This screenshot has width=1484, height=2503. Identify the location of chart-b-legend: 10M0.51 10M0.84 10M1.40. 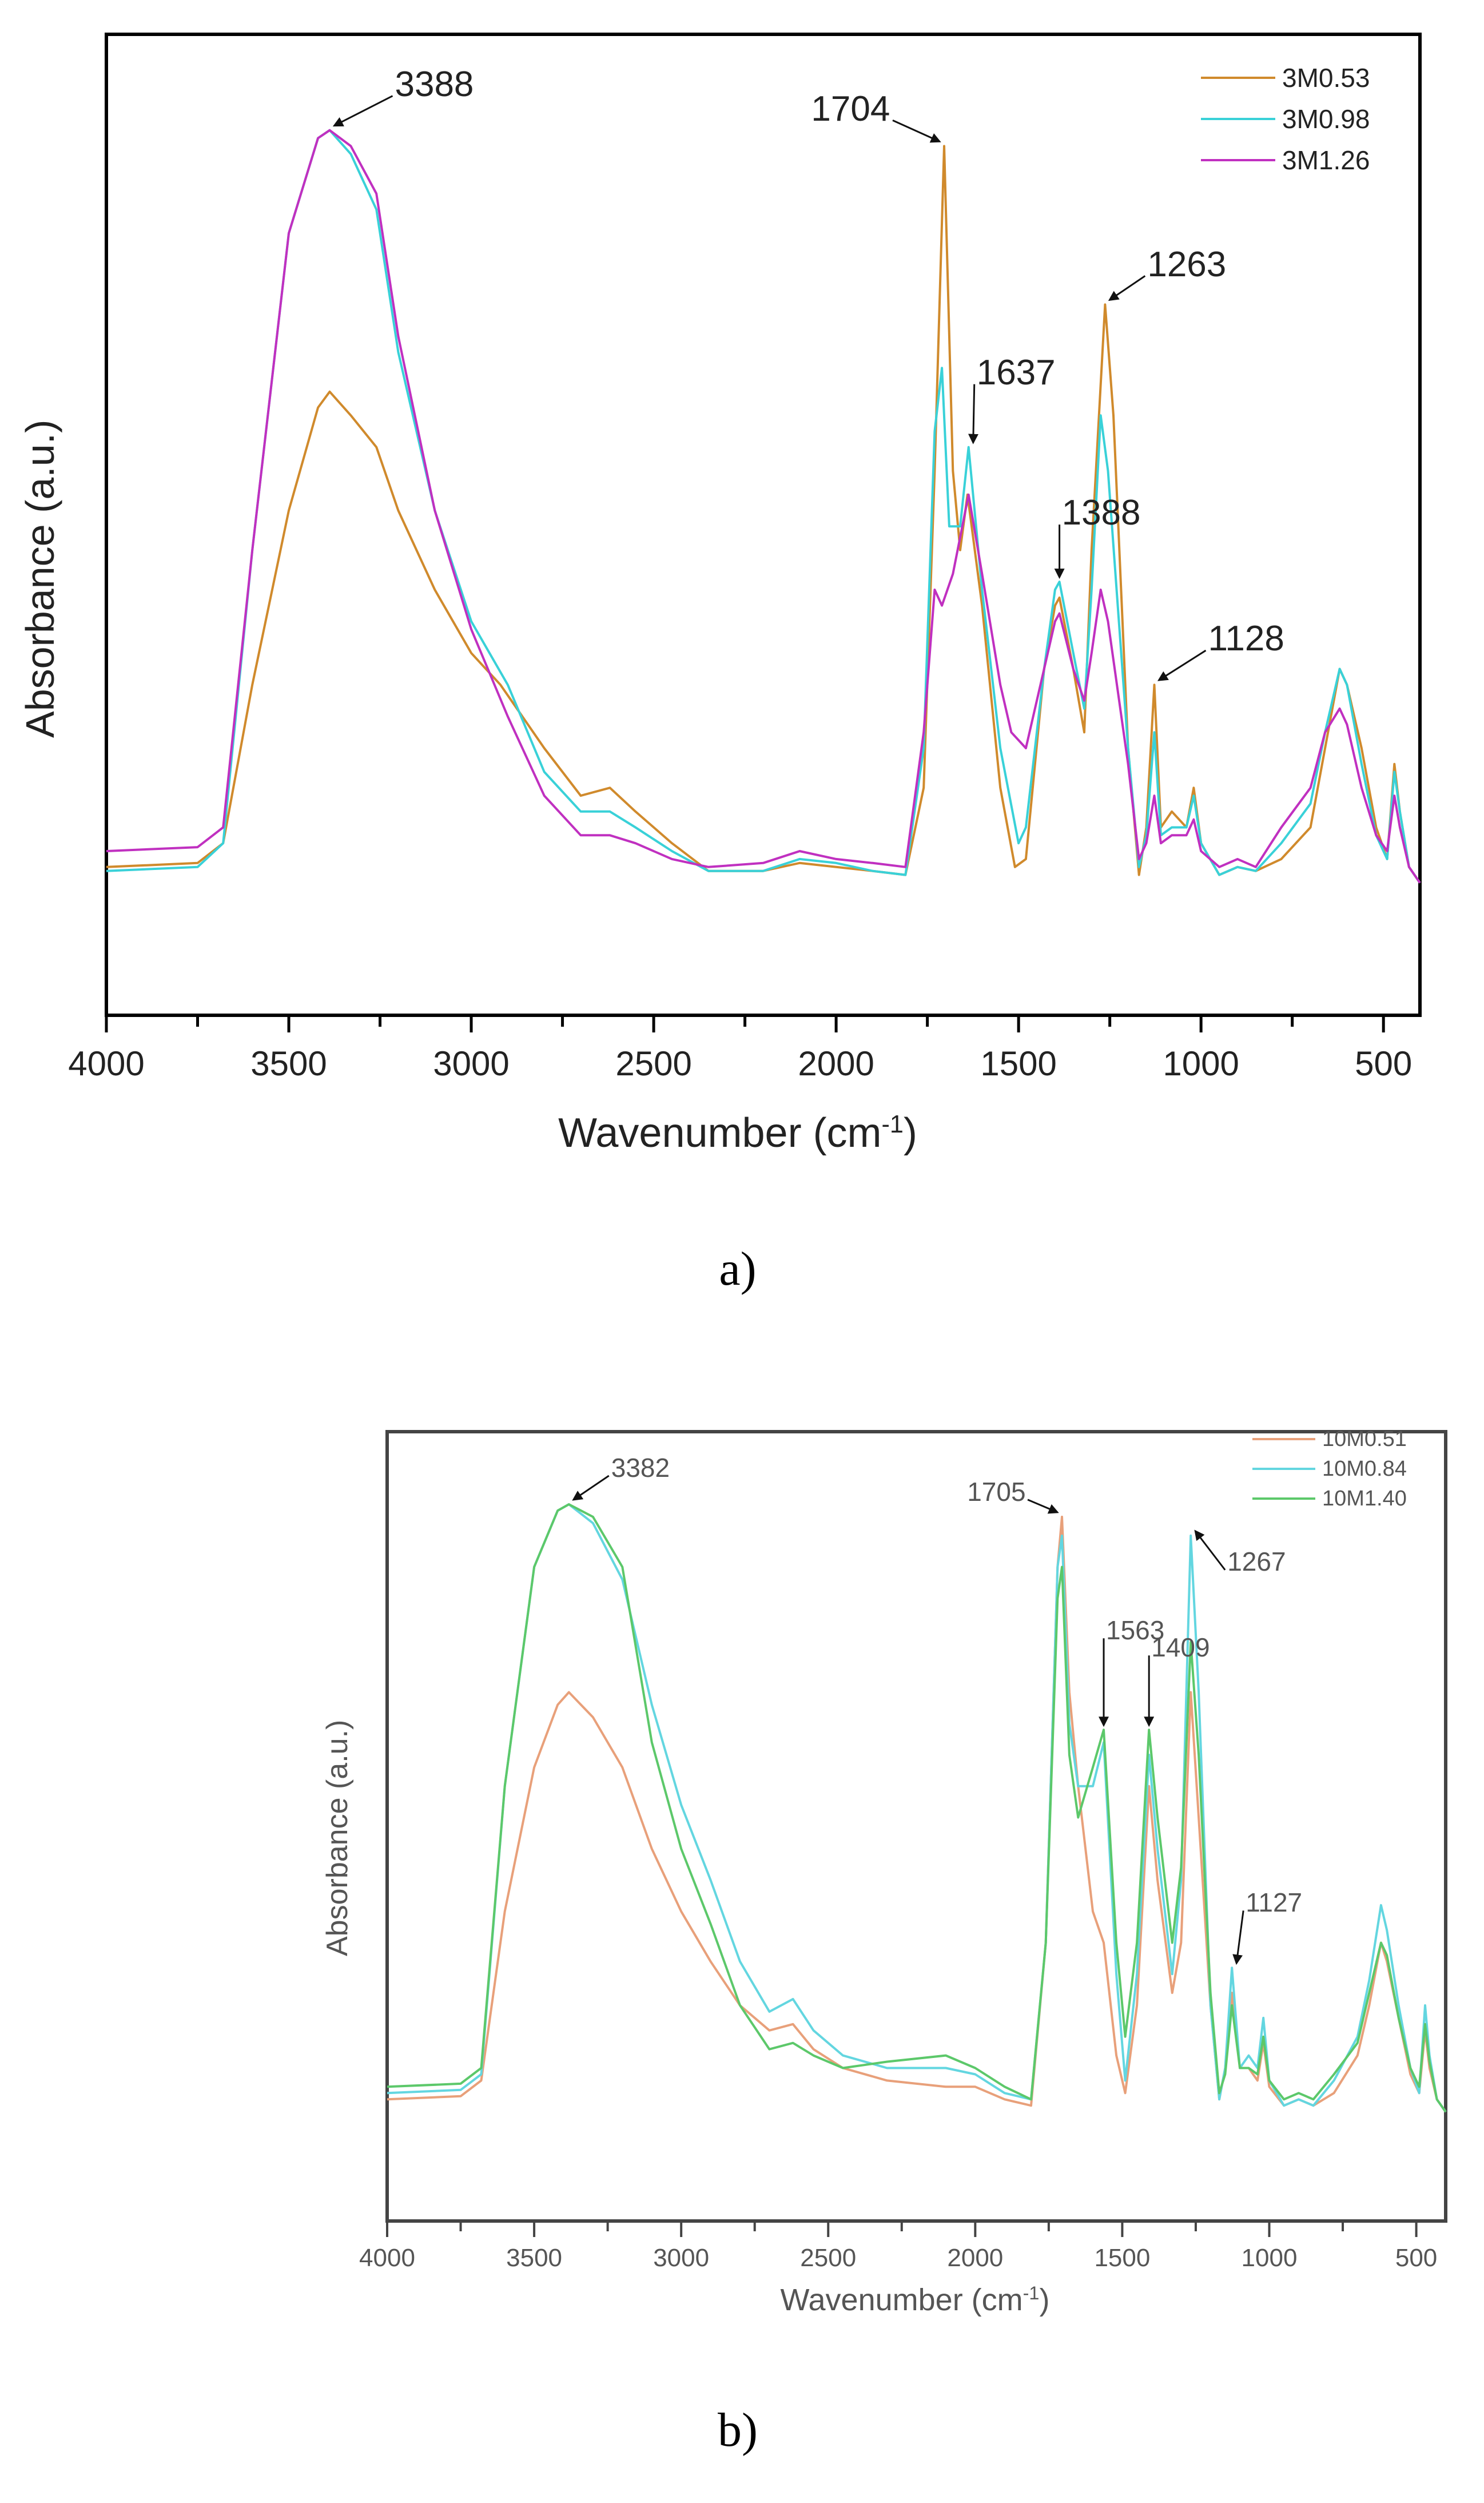
(1329, 1468).